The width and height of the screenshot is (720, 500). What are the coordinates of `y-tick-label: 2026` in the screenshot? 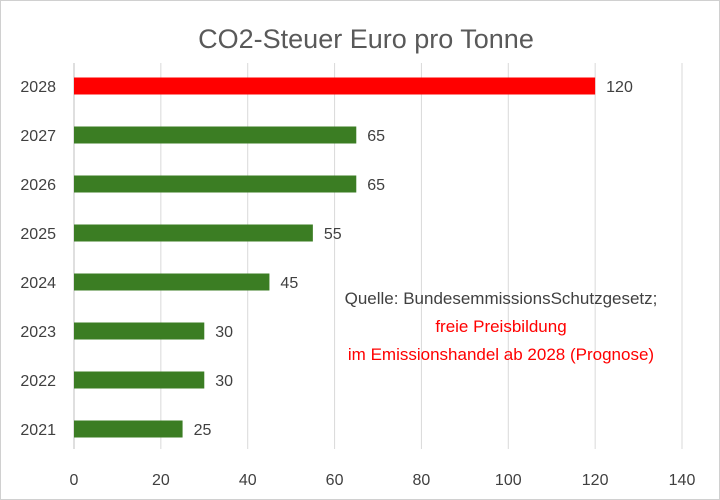 It's located at (38, 185).